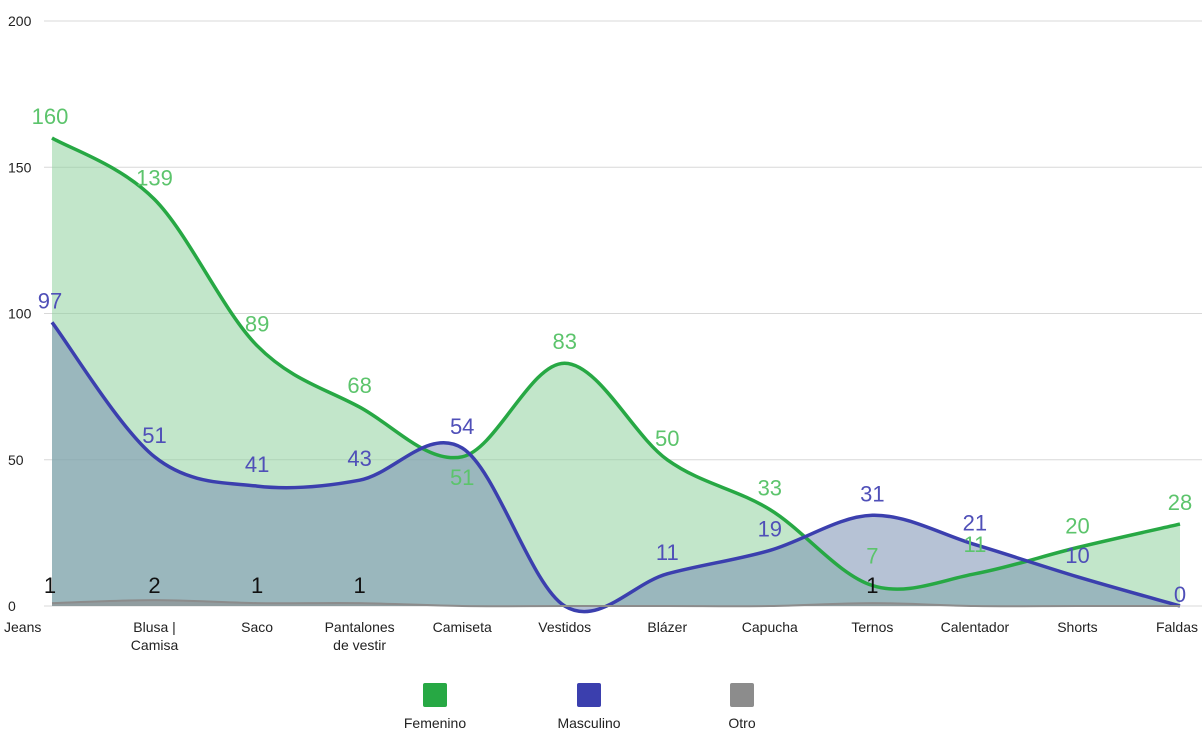  I want to click on x-tick-label: Pantalones, so click(360, 627).